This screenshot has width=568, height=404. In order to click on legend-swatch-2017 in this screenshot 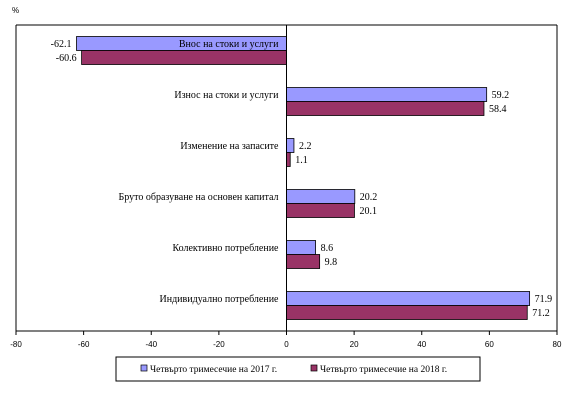, I will do `click(144, 368)`.